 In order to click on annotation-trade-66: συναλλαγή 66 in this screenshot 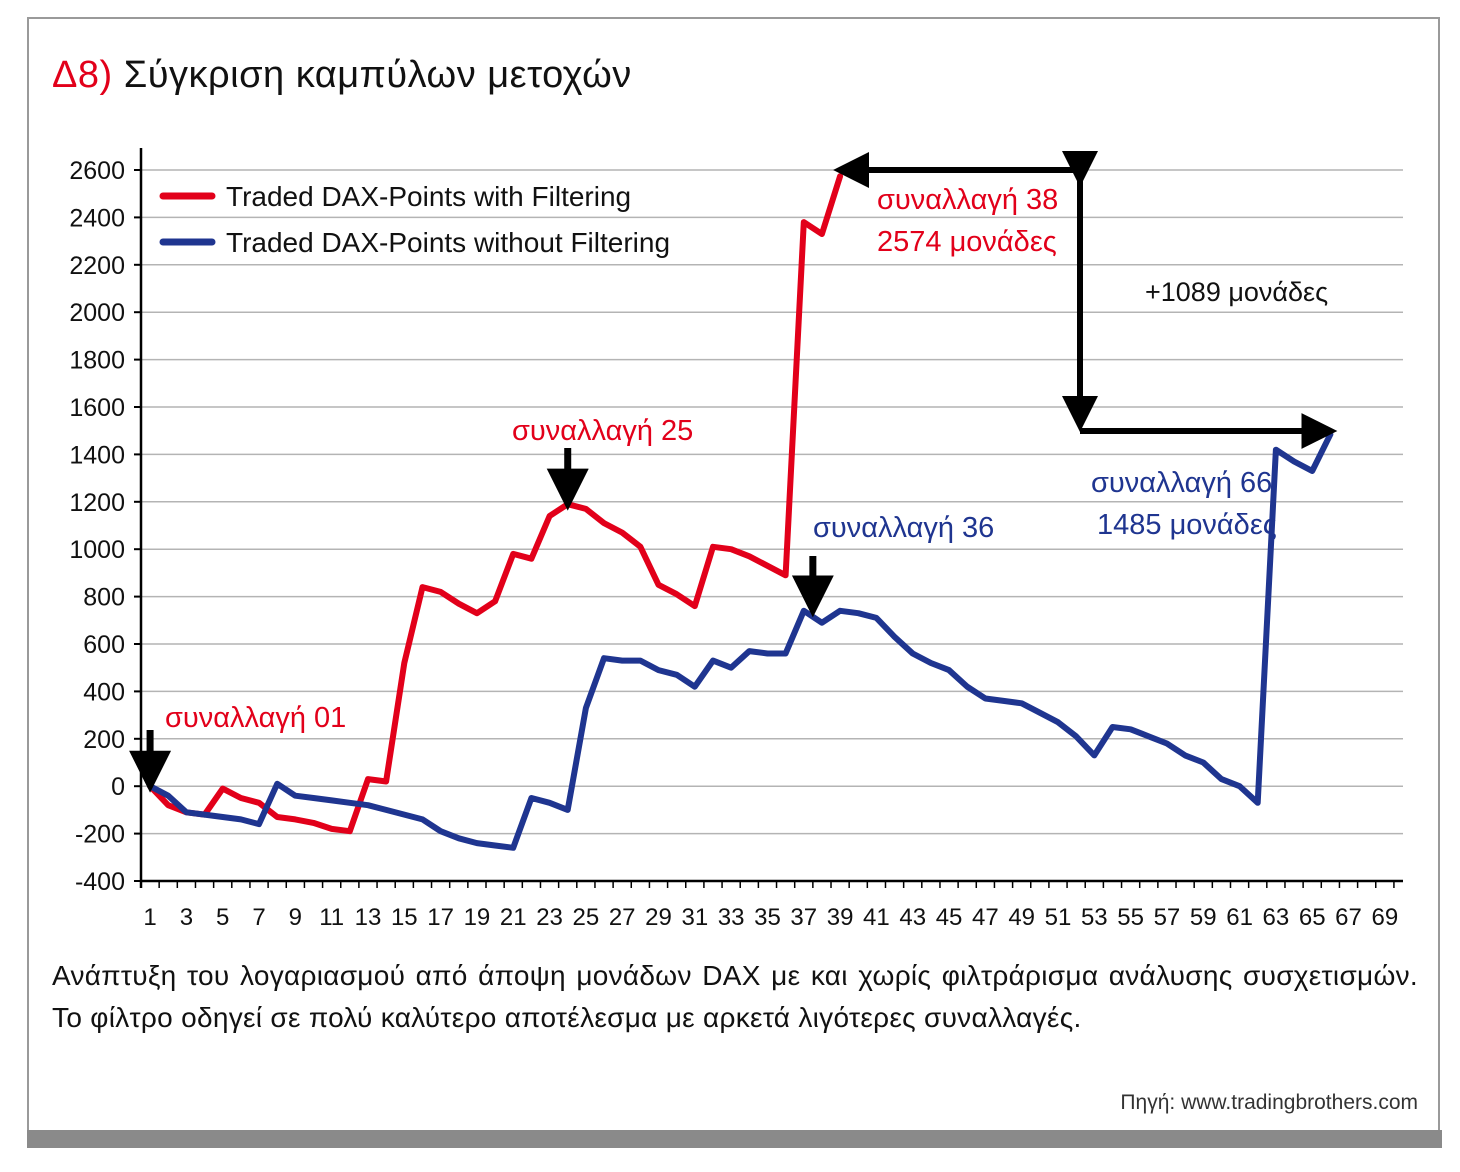, I will do `click(1181, 483)`.